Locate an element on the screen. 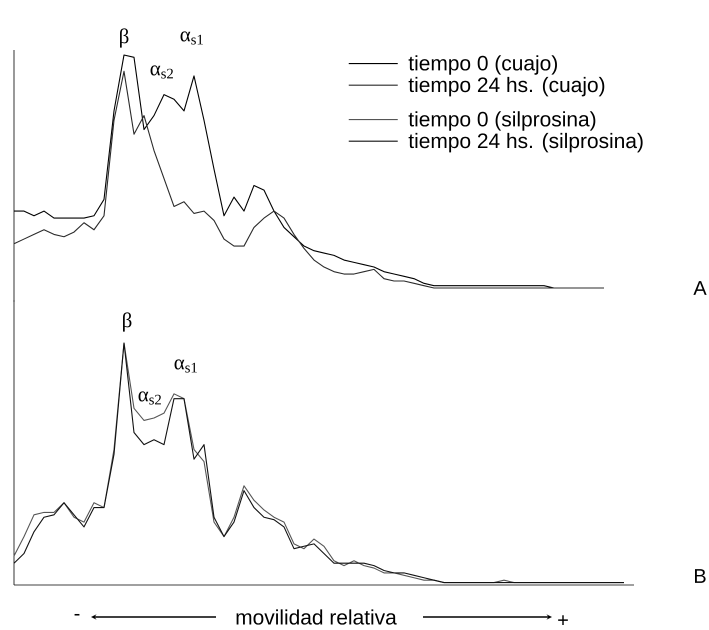 The width and height of the screenshot is (709, 630). text: A is located at coordinates (700, 288).